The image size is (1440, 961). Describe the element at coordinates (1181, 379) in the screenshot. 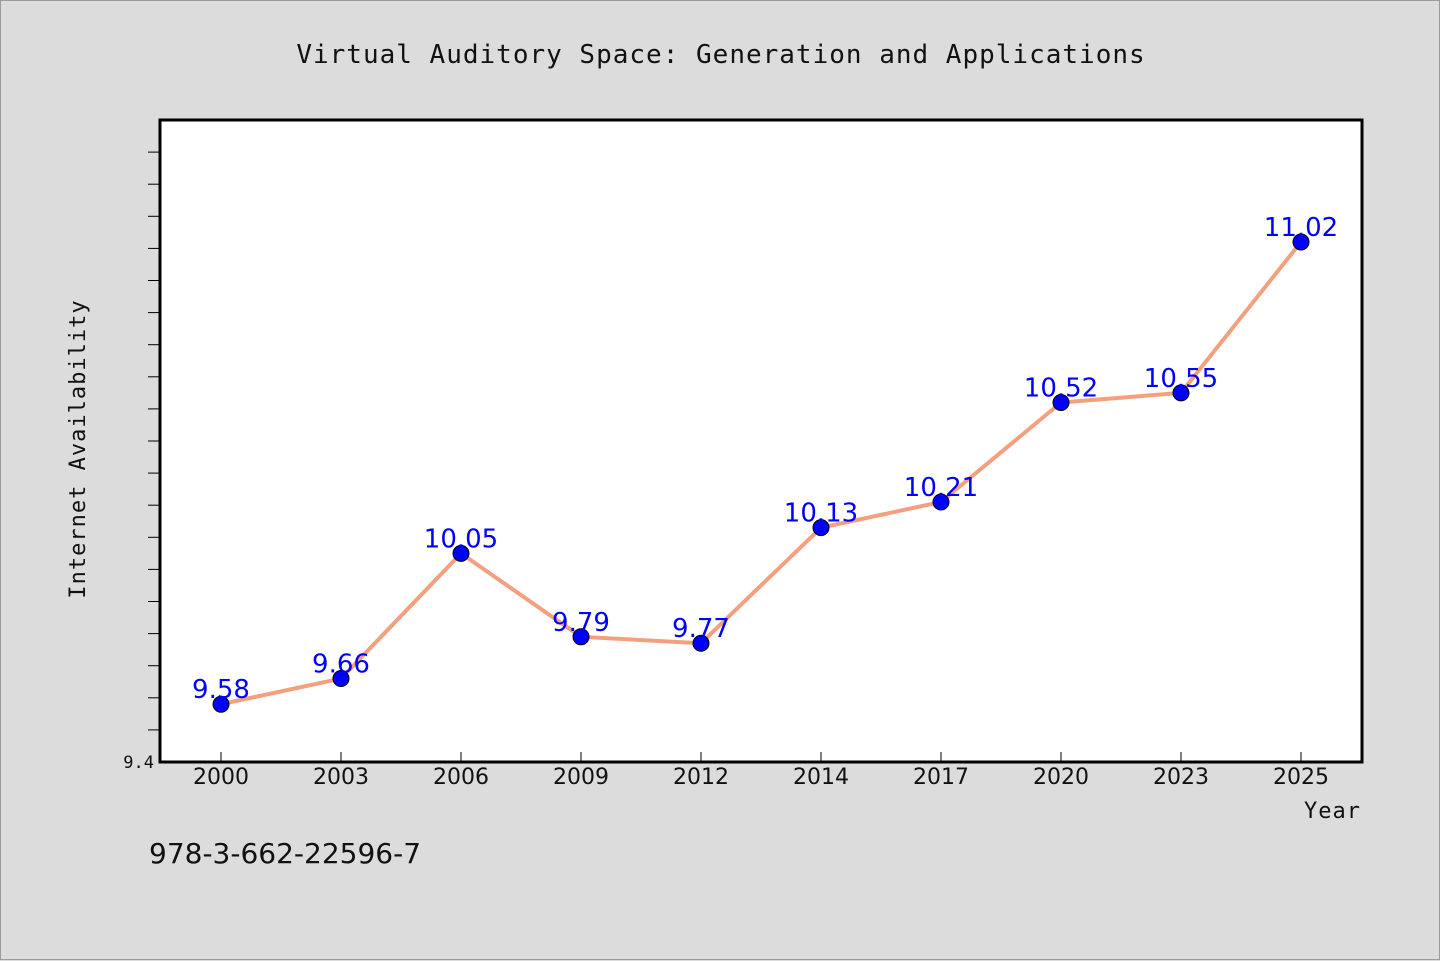

I see `data-label: 10.55` at that location.